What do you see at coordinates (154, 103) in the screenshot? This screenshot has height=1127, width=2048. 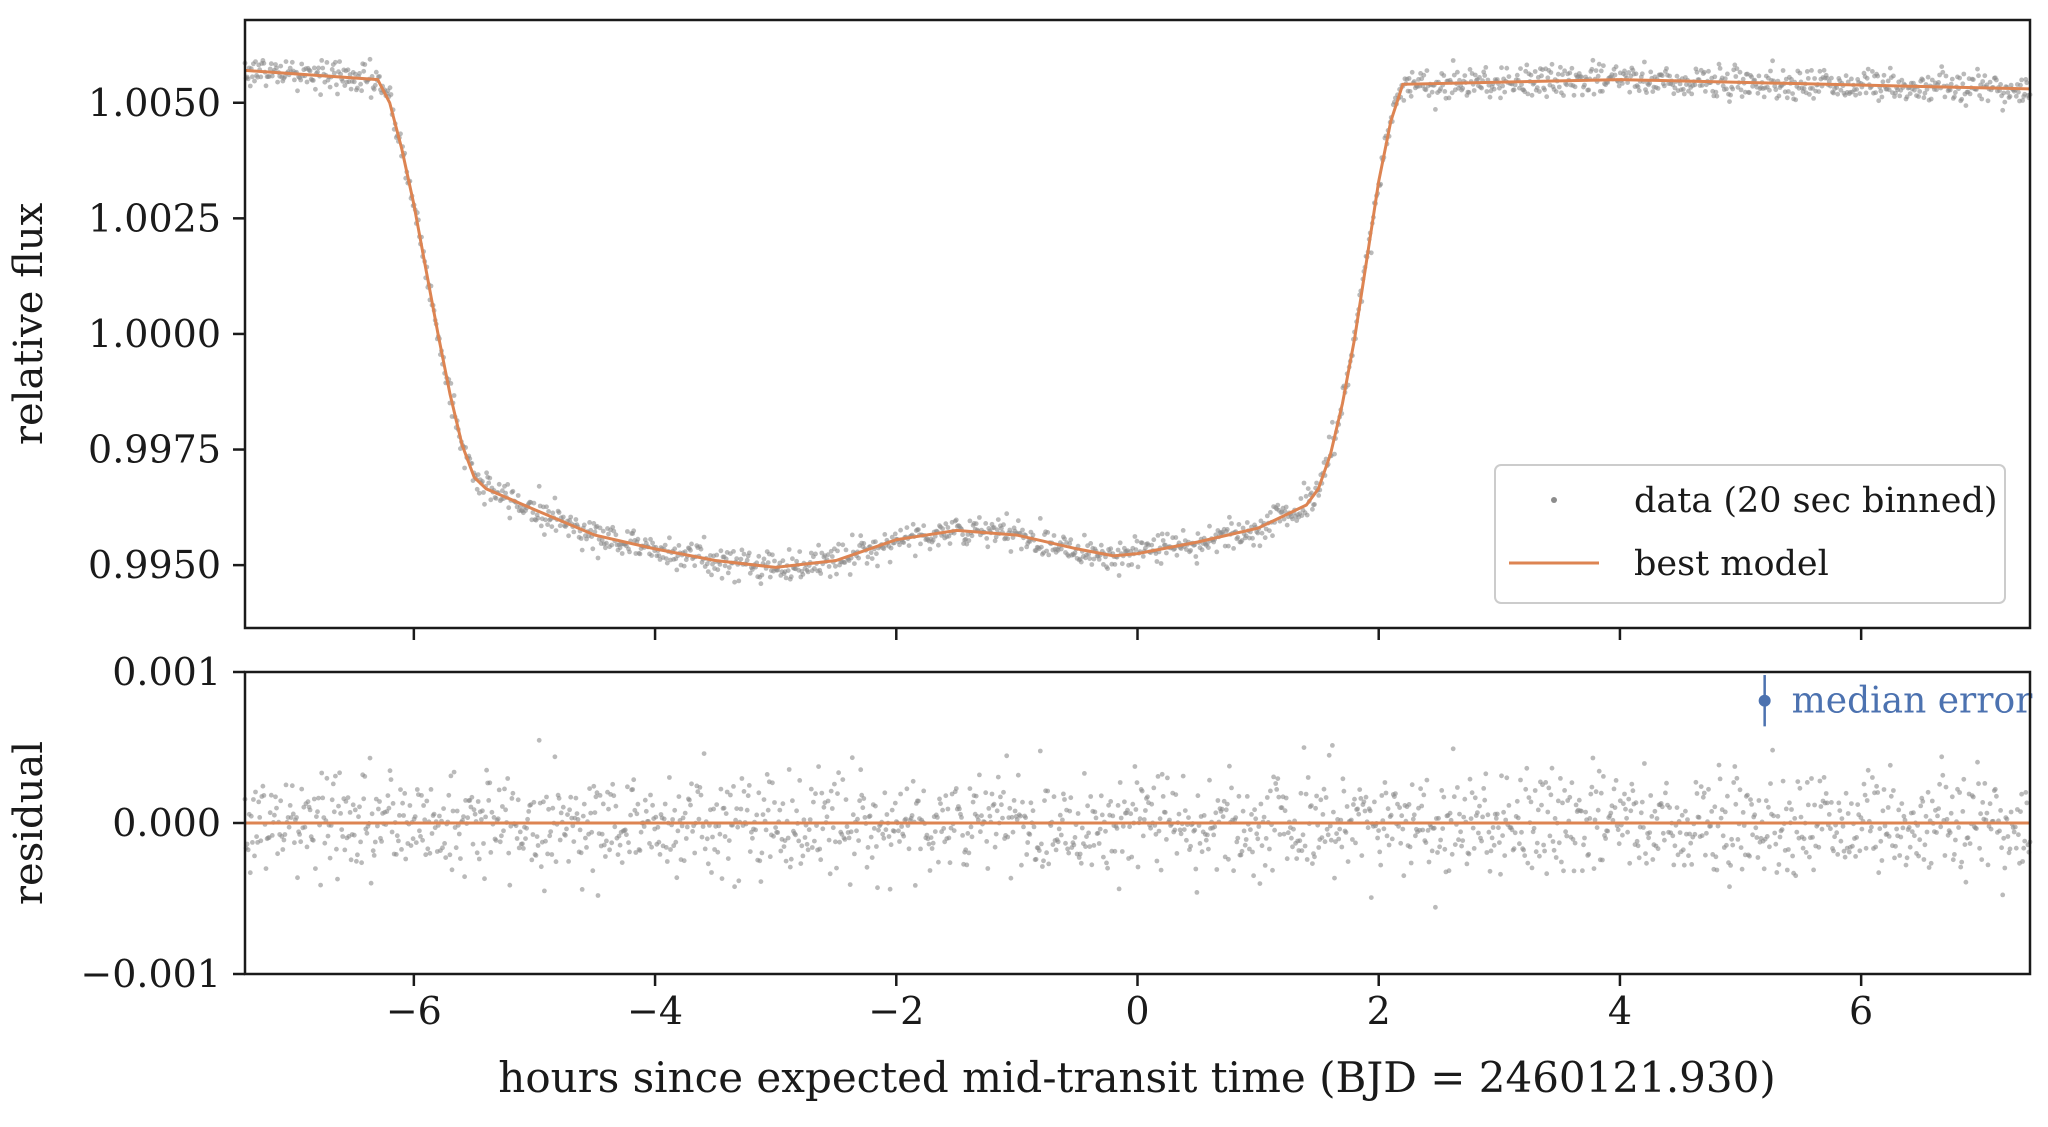 I see `y-tick-label: 1.0050` at bounding box center [154, 103].